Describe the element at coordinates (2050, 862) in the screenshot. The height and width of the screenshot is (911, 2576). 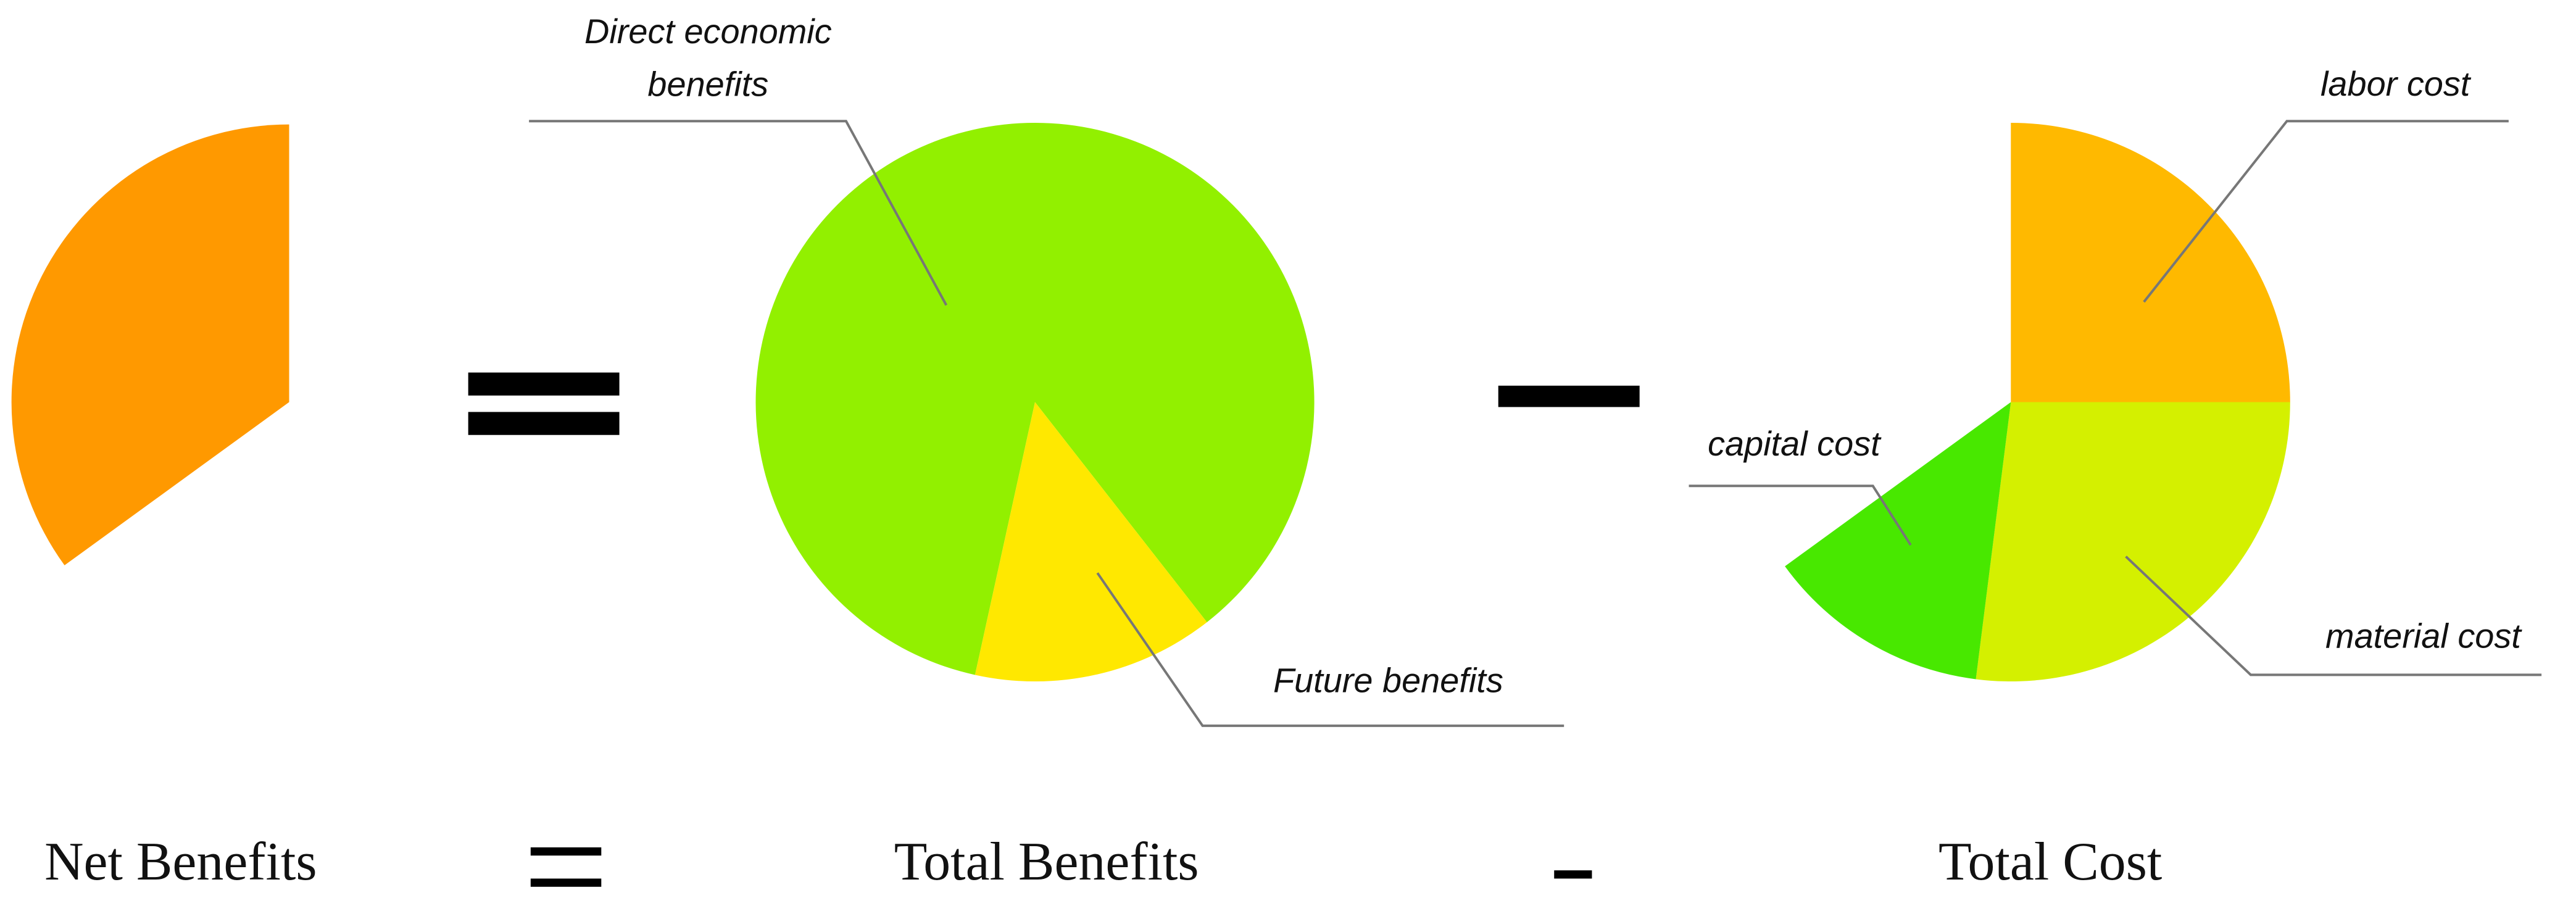
I see `pie-title: Total Cost` at that location.